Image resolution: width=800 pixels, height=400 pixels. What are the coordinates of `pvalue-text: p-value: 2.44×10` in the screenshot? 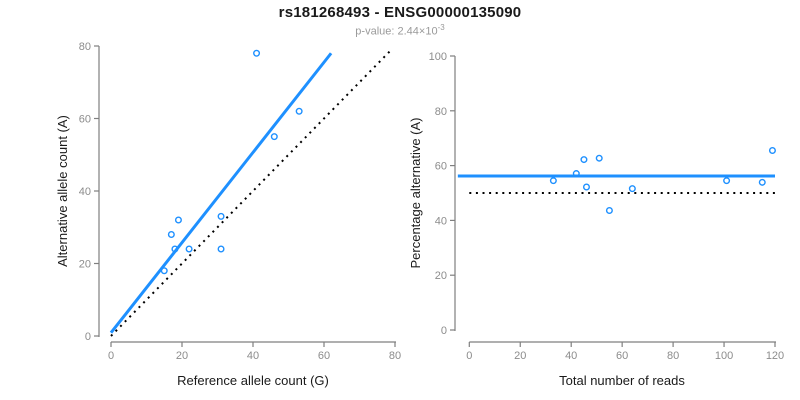 It's located at (396, 31).